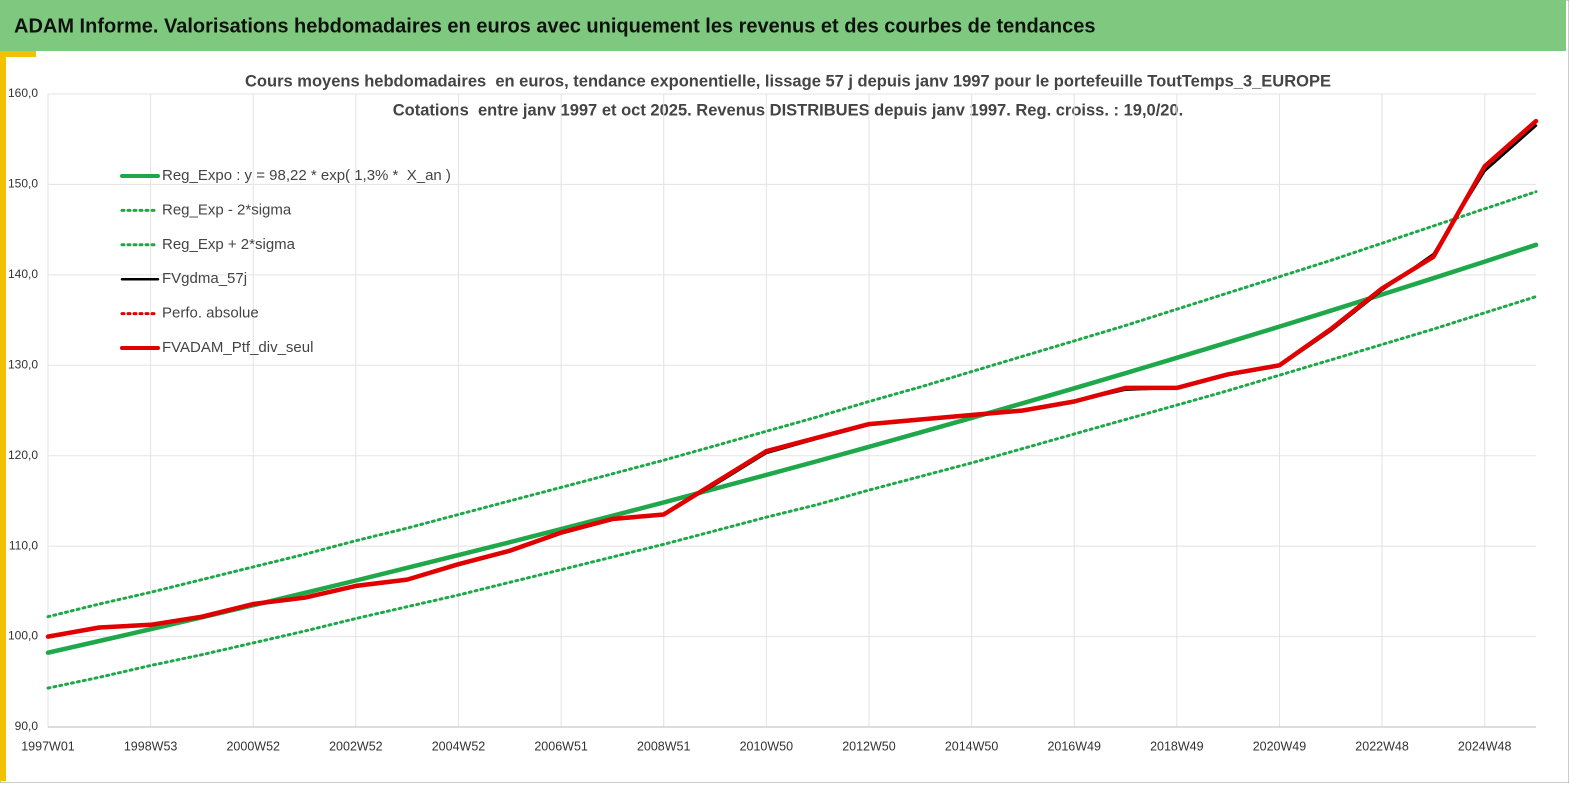 The width and height of the screenshot is (1569, 788). Describe the element at coordinates (27, 726) in the screenshot. I see `y-tick-label: 90,0` at that location.